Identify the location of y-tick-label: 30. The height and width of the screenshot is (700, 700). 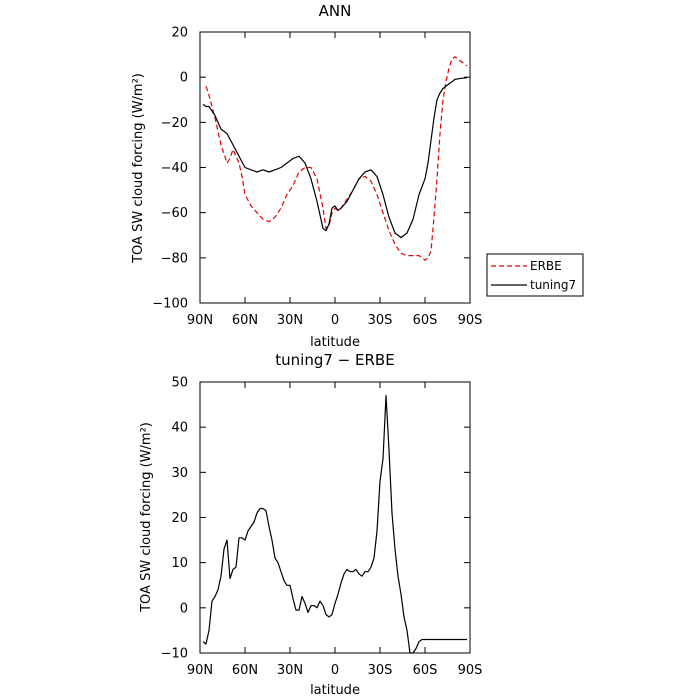
(179, 473).